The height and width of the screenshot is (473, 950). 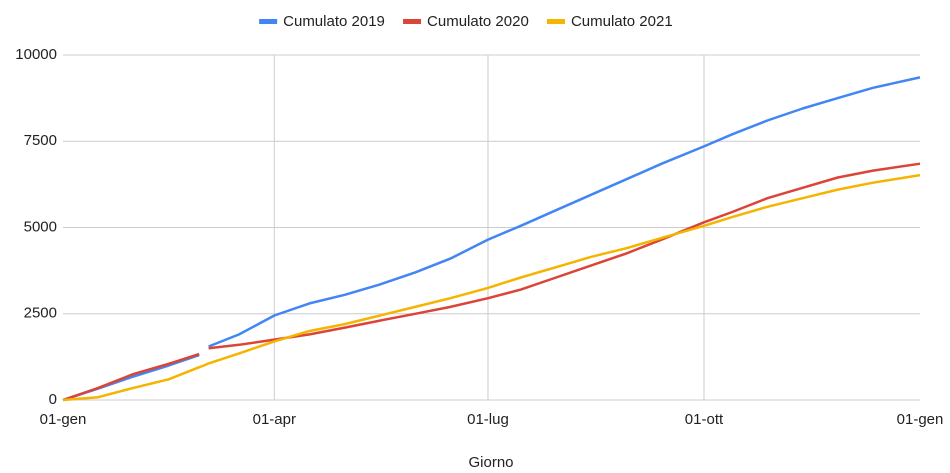 What do you see at coordinates (622, 21) in the screenshot?
I see `legend-label: Cumulato 2021` at bounding box center [622, 21].